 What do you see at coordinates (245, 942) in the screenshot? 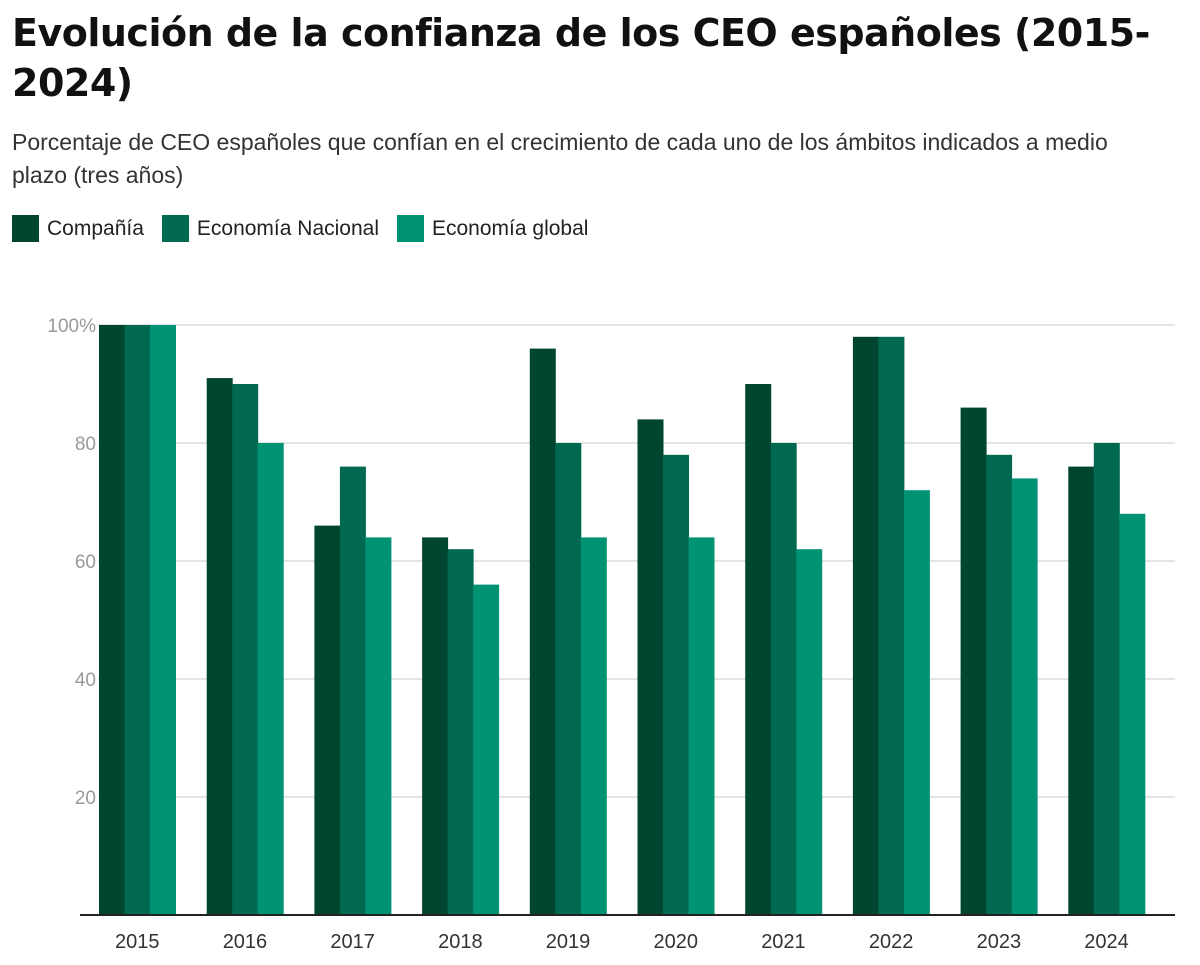
I see `x-tick-label: 2016` at bounding box center [245, 942].